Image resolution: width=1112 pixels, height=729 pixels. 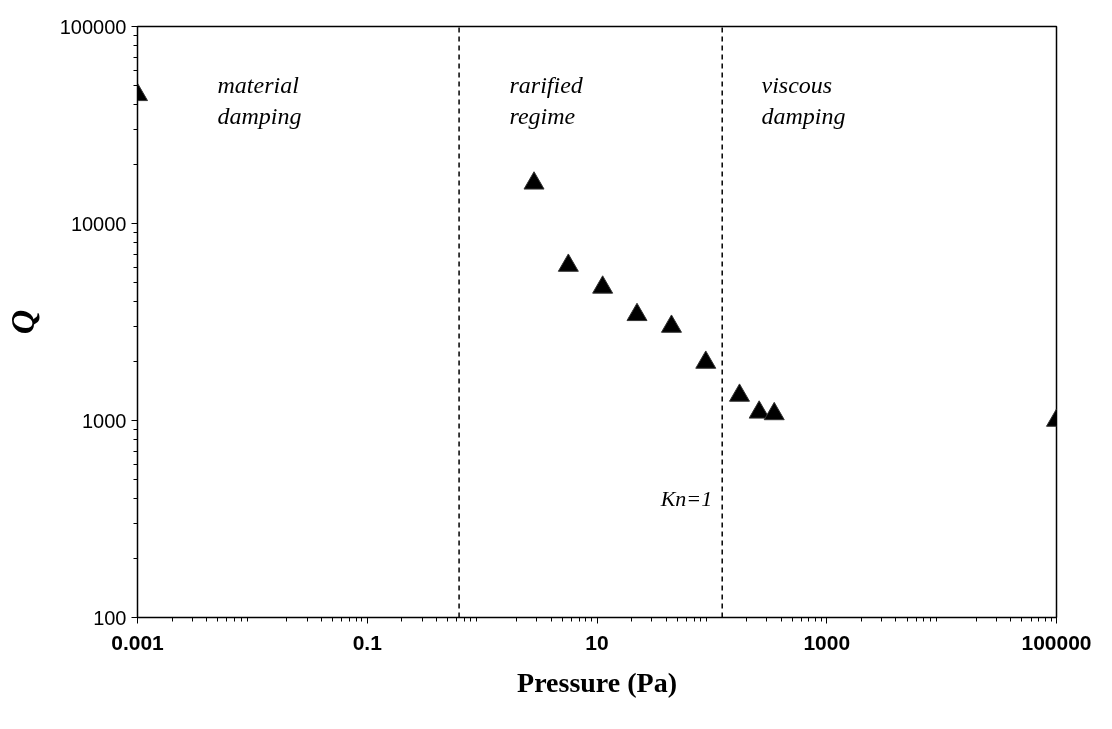 I want to click on x-tick-label: 100000, so click(x=1056, y=642).